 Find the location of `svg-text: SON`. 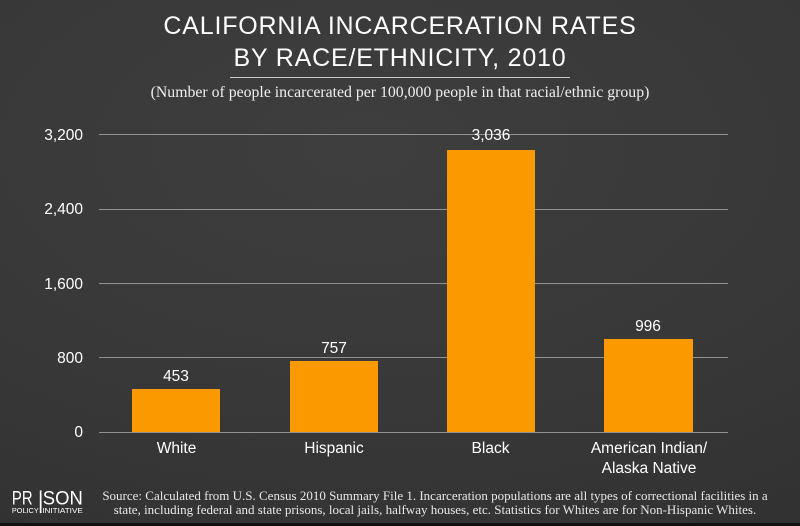

svg-text: SON is located at coordinates (63, 498).